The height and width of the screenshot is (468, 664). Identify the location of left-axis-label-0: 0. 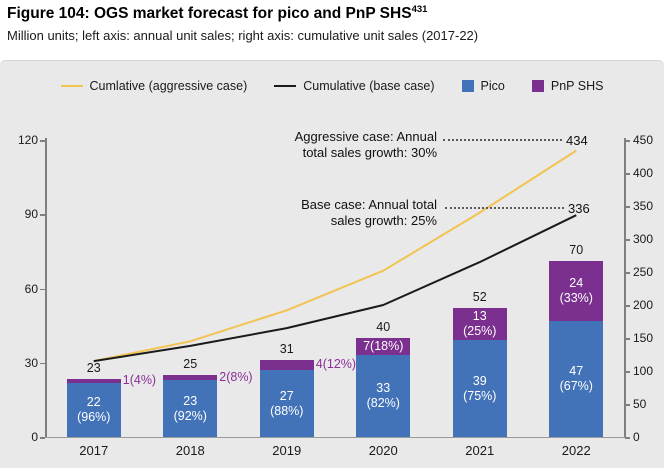
(34, 437).